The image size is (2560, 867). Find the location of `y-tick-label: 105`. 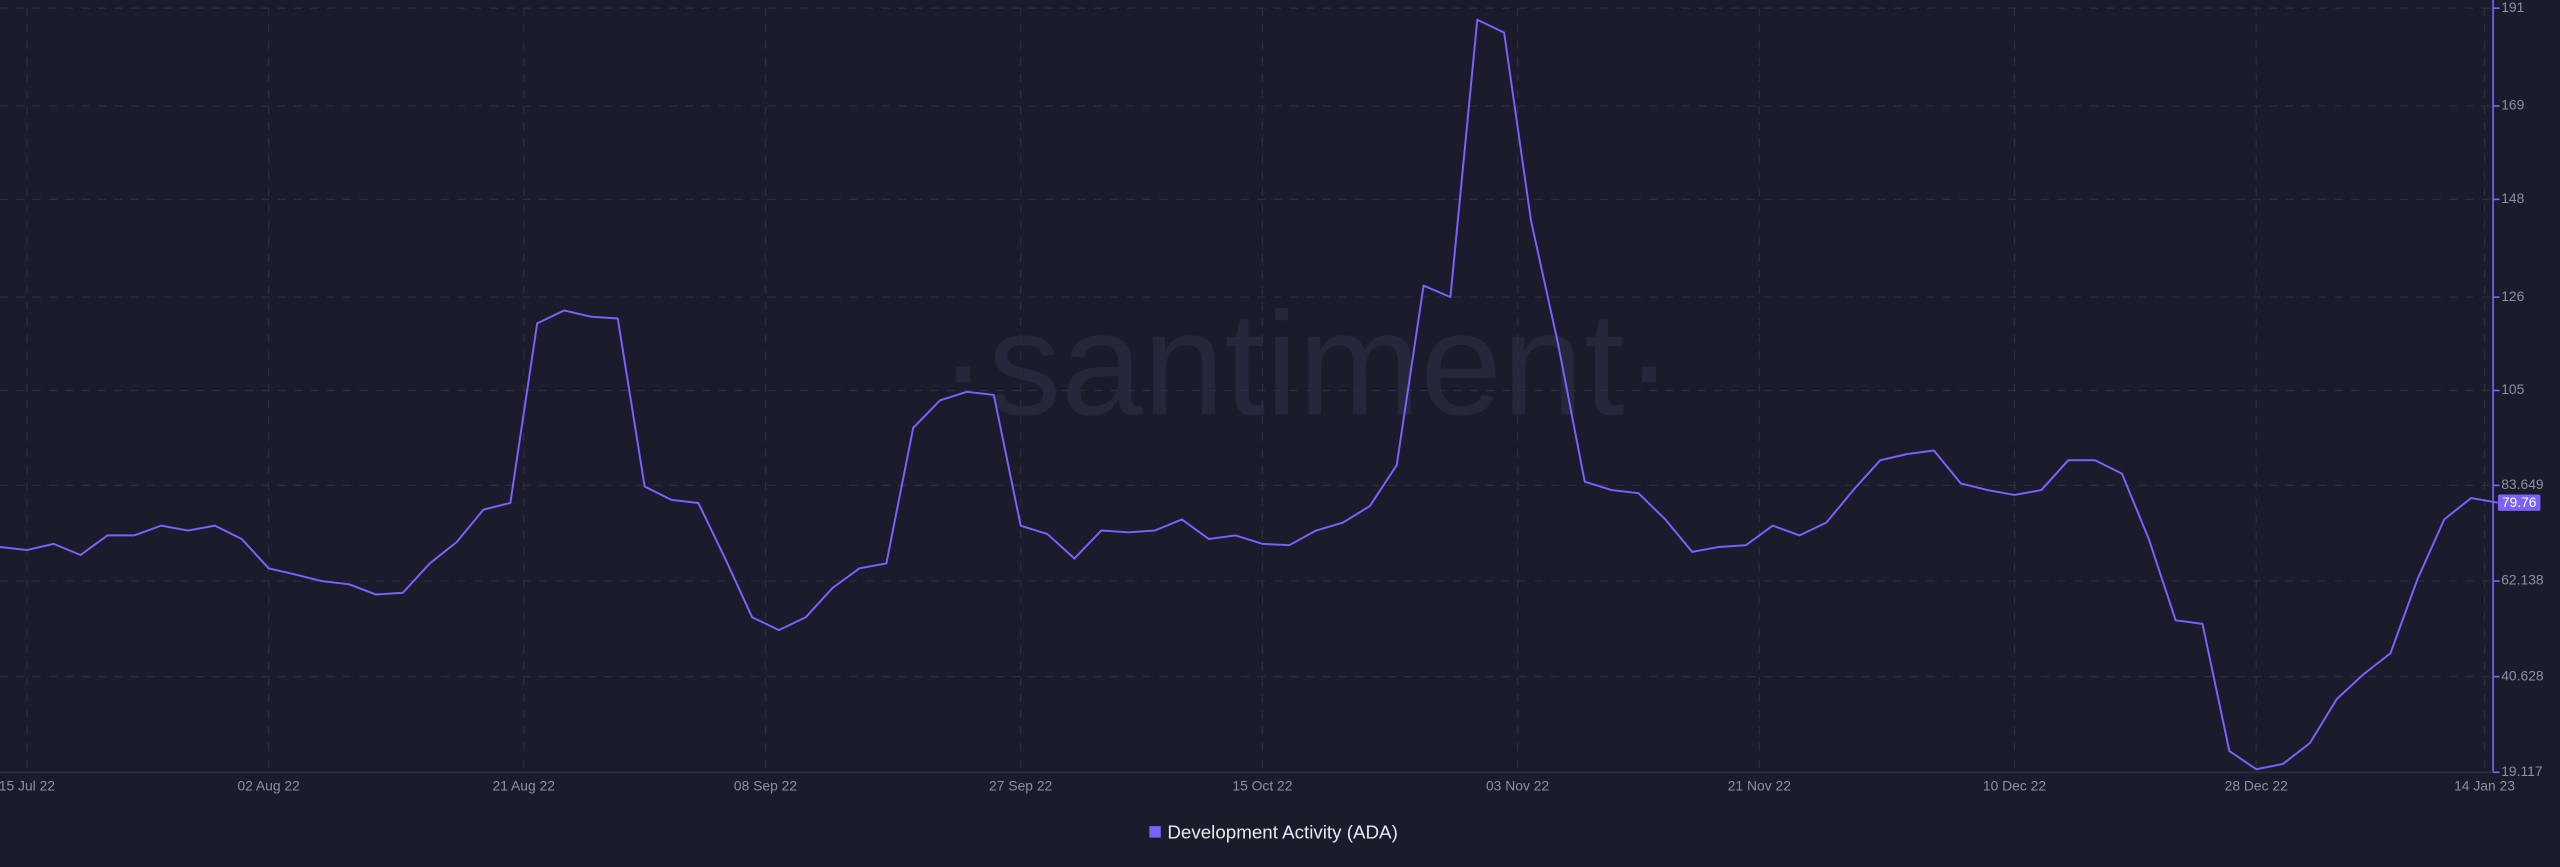

y-tick-label: 105 is located at coordinates (2512, 389).